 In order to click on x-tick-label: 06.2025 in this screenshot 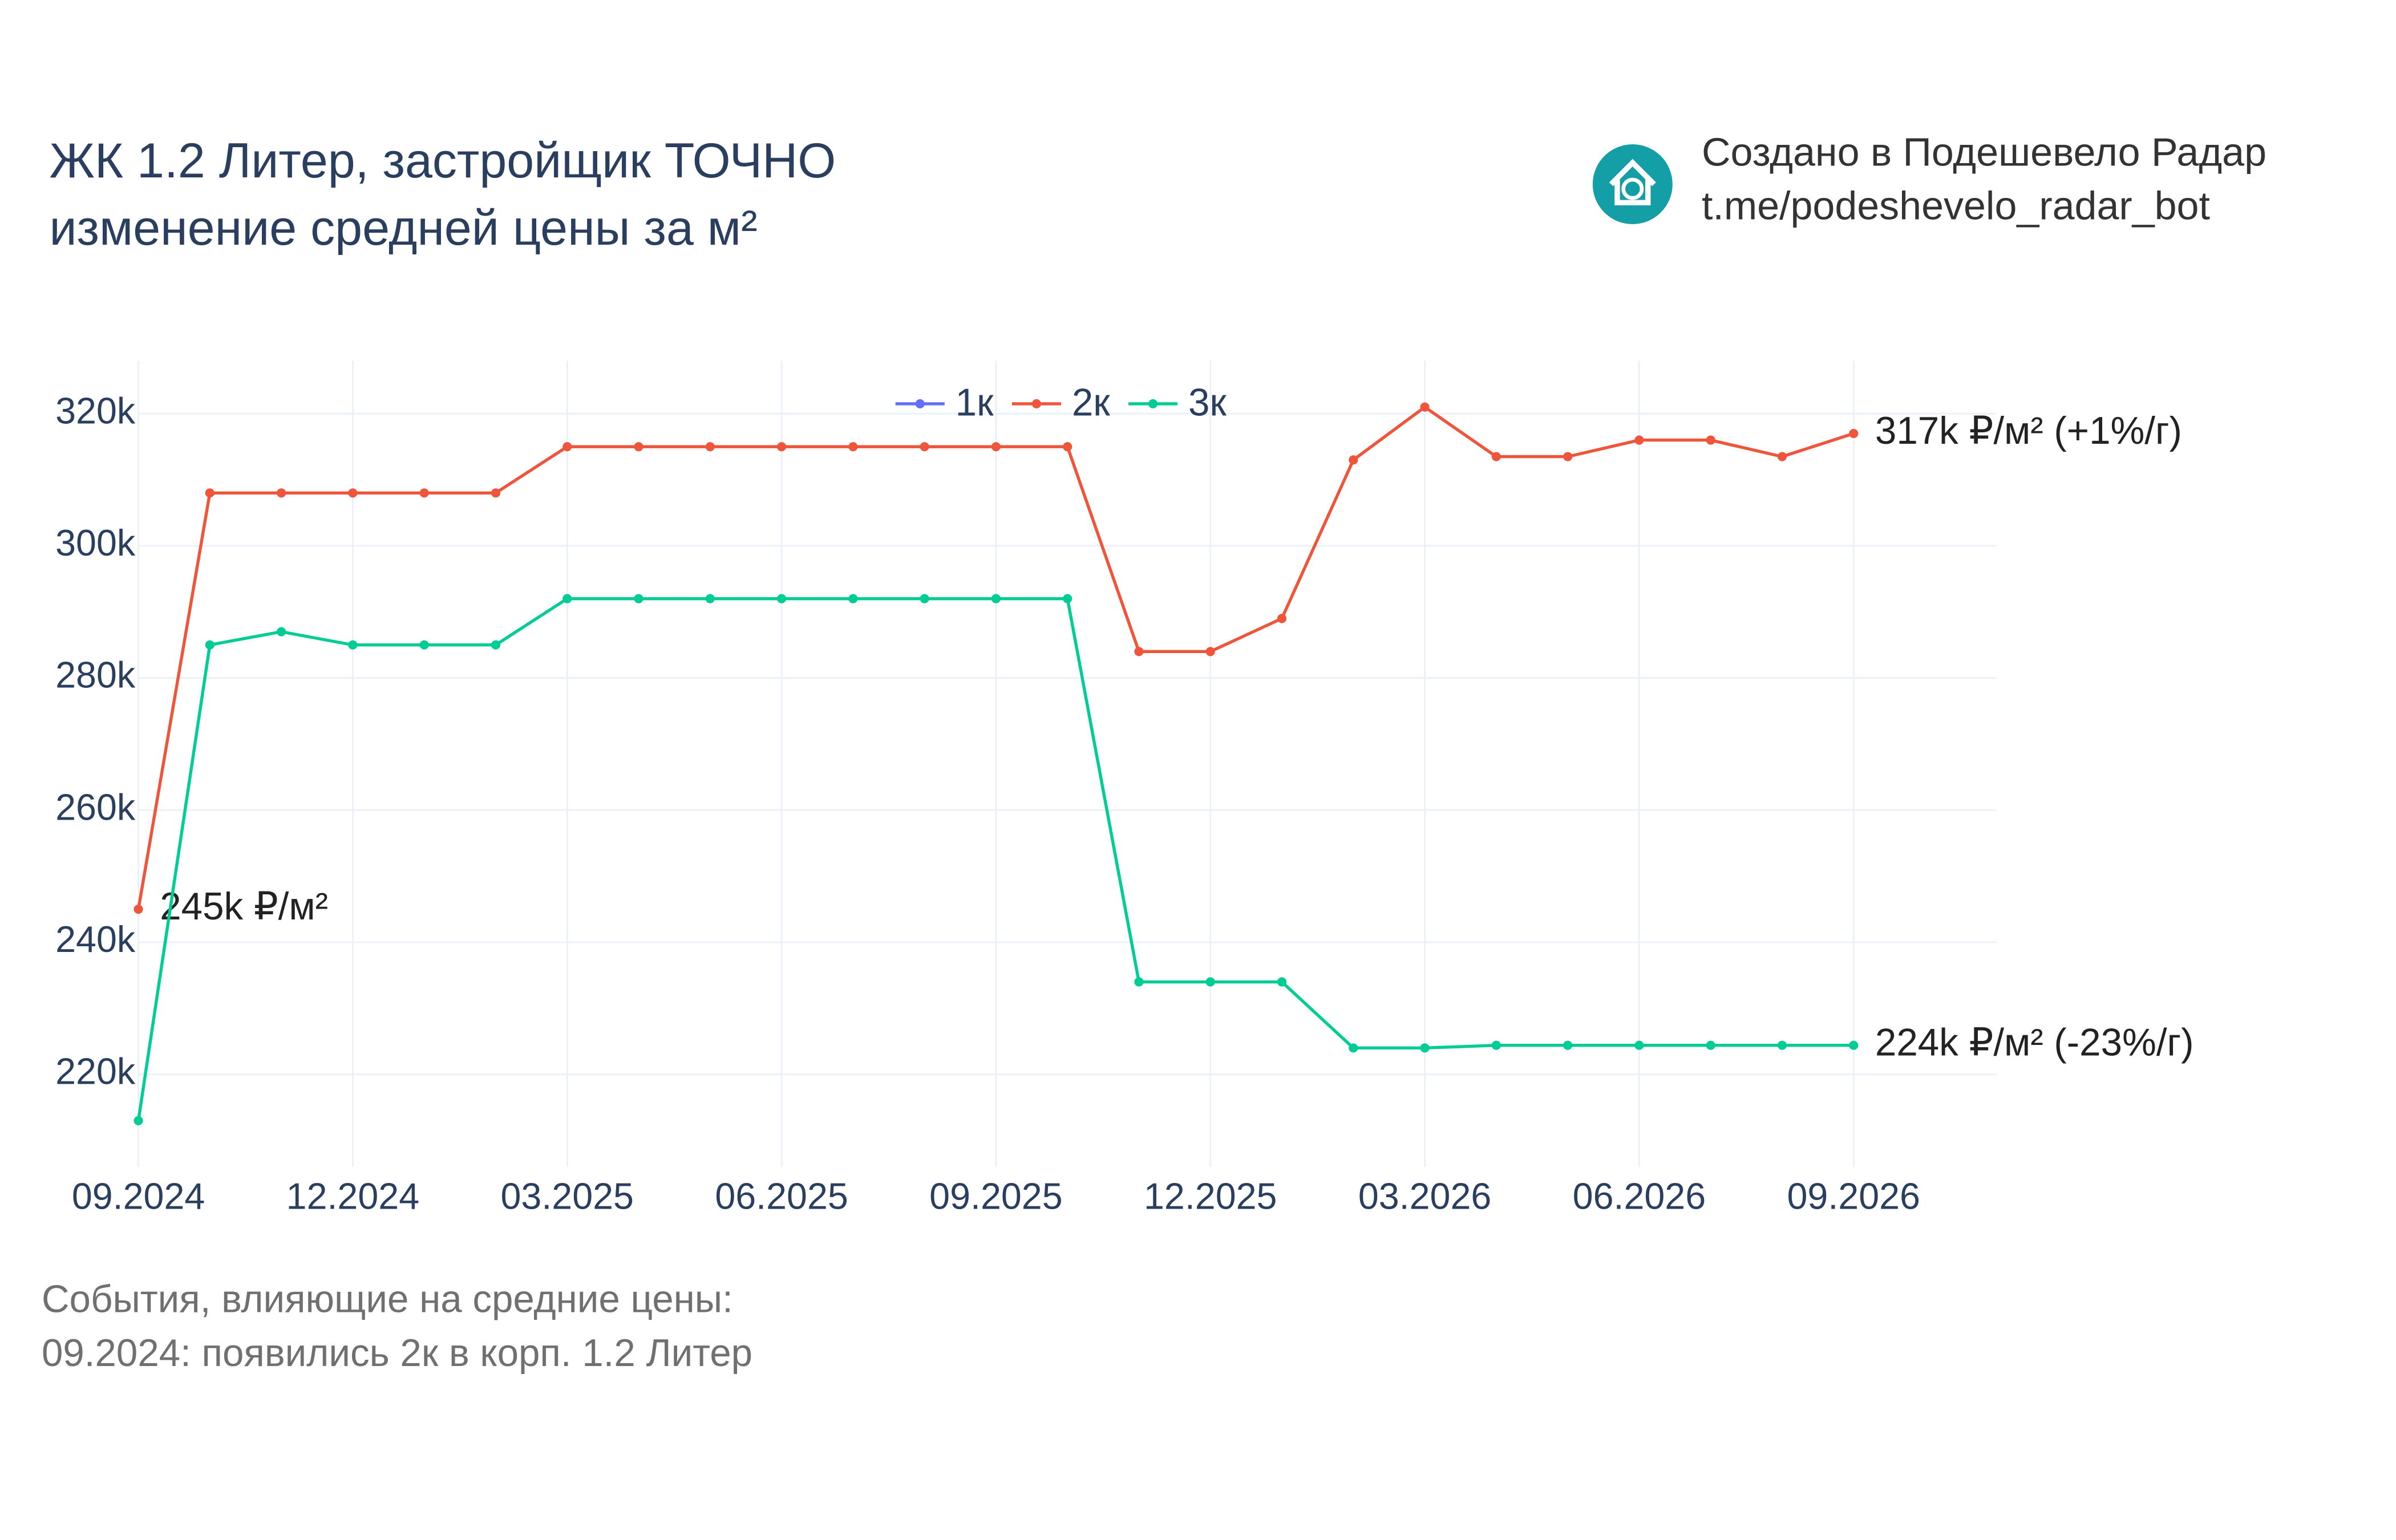, I will do `click(781, 1196)`.